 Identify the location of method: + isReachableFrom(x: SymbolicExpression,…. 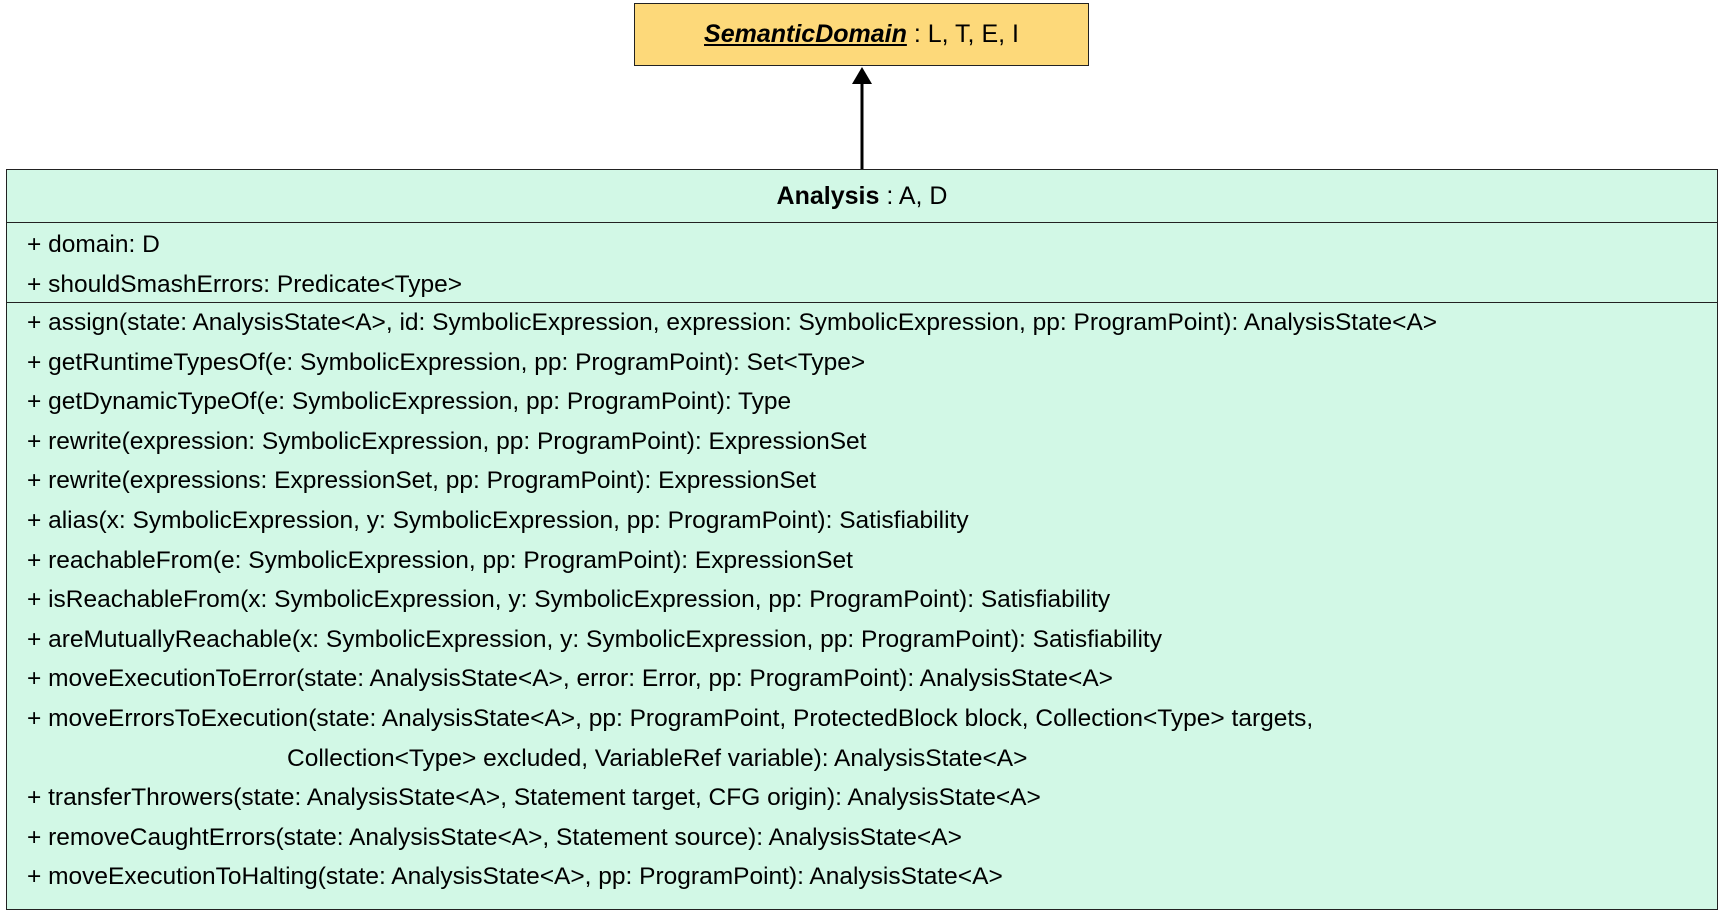
(569, 600).